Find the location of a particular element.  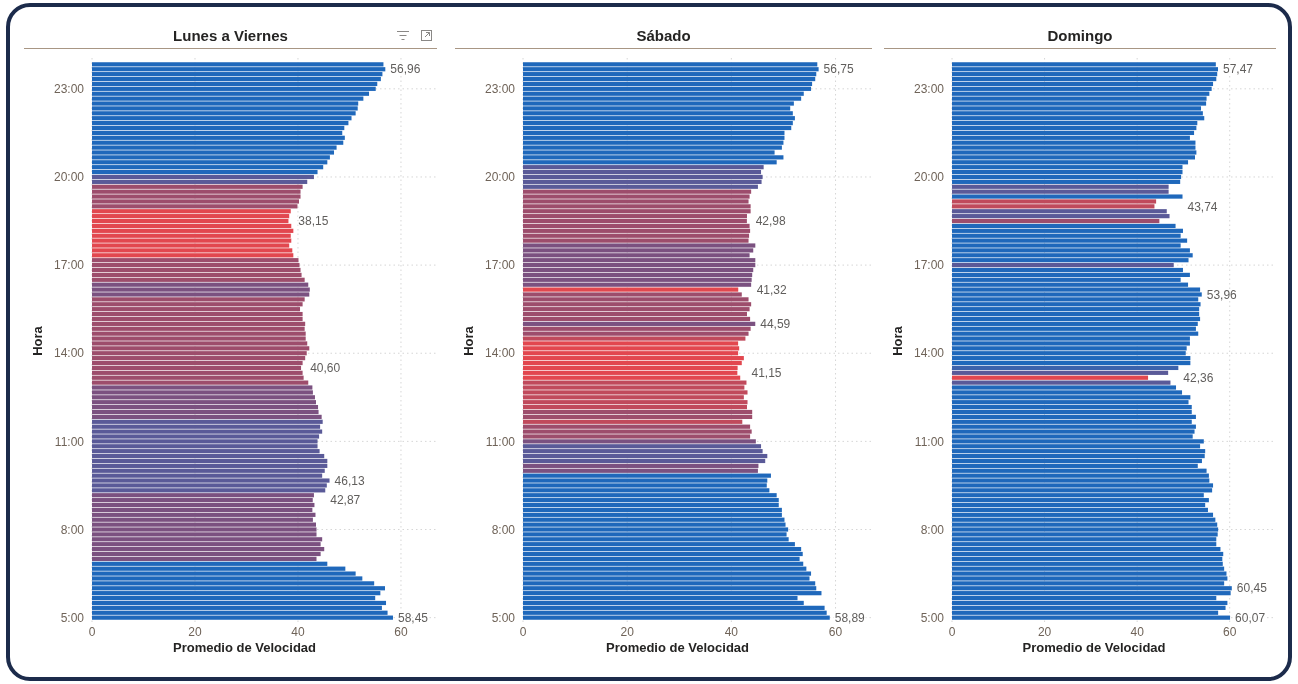

data-label: 58,45 is located at coordinates (413, 617).